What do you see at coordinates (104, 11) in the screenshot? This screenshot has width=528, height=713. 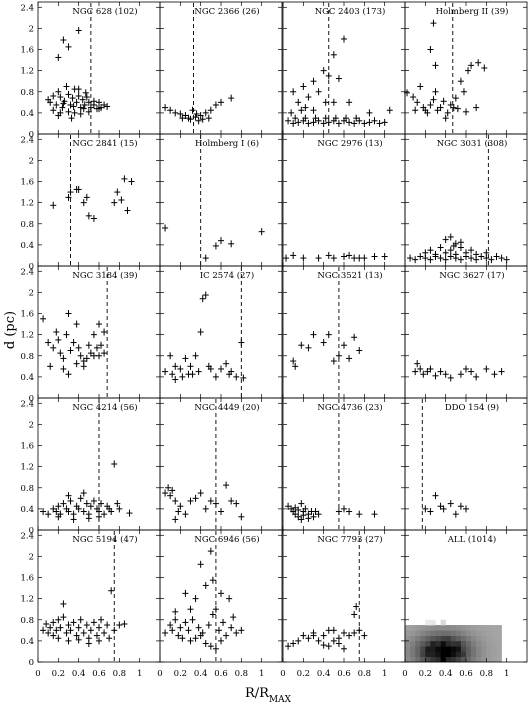 I see `panel-title: NGC 628 (102)` at bounding box center [104, 11].